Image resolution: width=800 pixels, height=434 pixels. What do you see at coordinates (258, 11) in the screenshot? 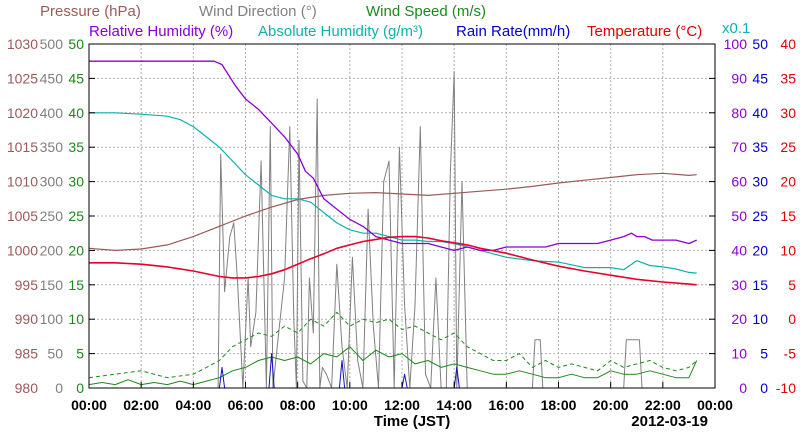
I see `legend-wind-direction: Wind Direction (°)` at bounding box center [258, 11].